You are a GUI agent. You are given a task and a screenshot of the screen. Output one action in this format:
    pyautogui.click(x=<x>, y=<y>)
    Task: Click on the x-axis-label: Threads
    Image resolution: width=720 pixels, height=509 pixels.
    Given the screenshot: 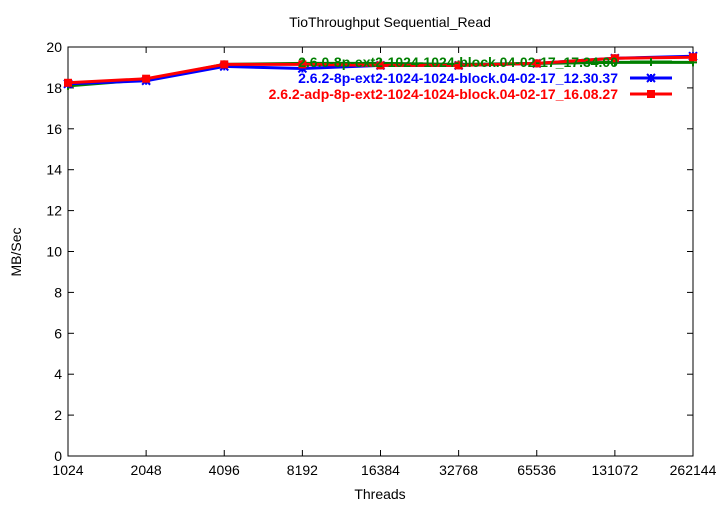 What is the action you would take?
    pyautogui.click(x=379, y=494)
    